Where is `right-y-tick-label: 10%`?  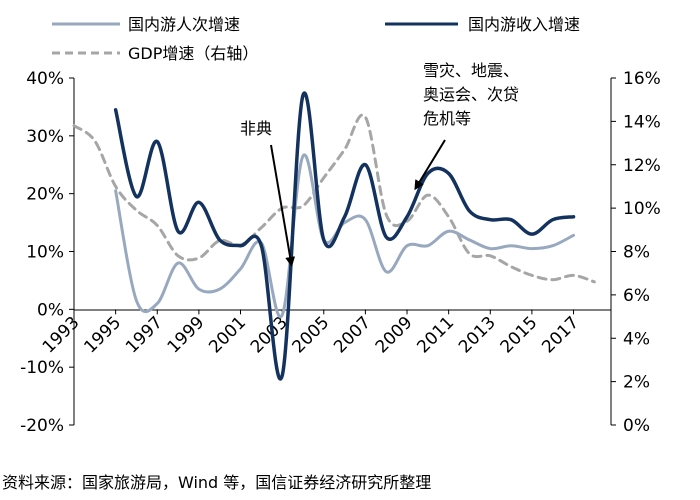
right-y-tick-label: 10% is located at coordinates (642, 209).